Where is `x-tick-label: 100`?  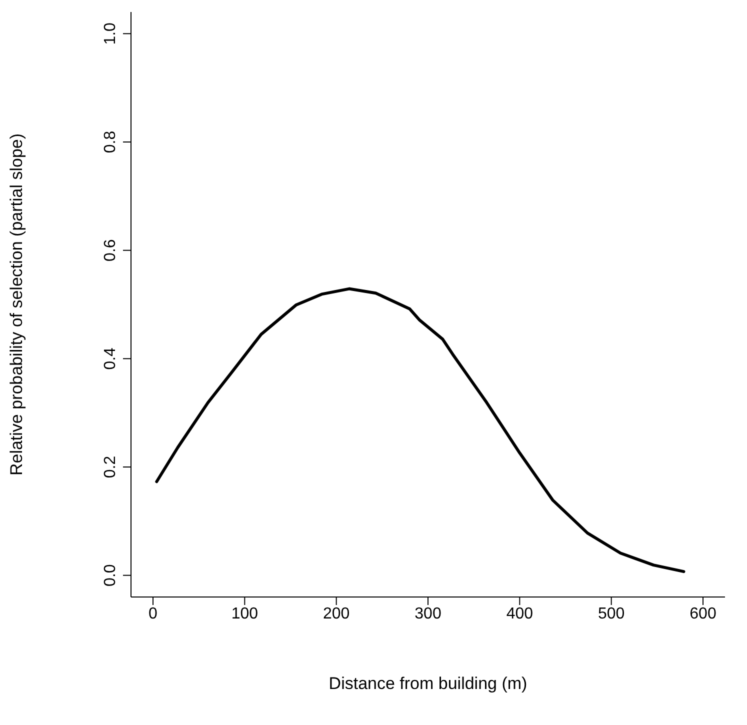
x-tick-label: 100 is located at coordinates (244, 613).